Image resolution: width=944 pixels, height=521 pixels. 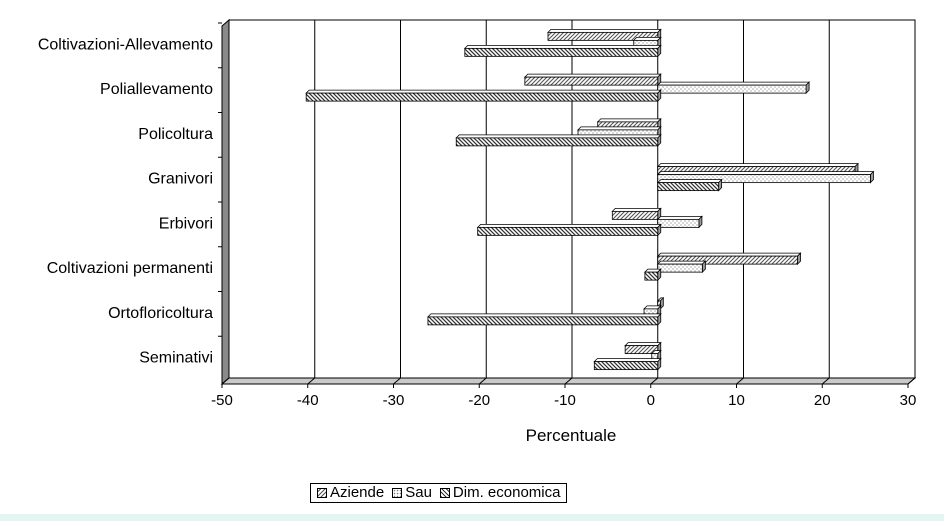 I want to click on category-label: Erbivori, so click(x=186, y=223).